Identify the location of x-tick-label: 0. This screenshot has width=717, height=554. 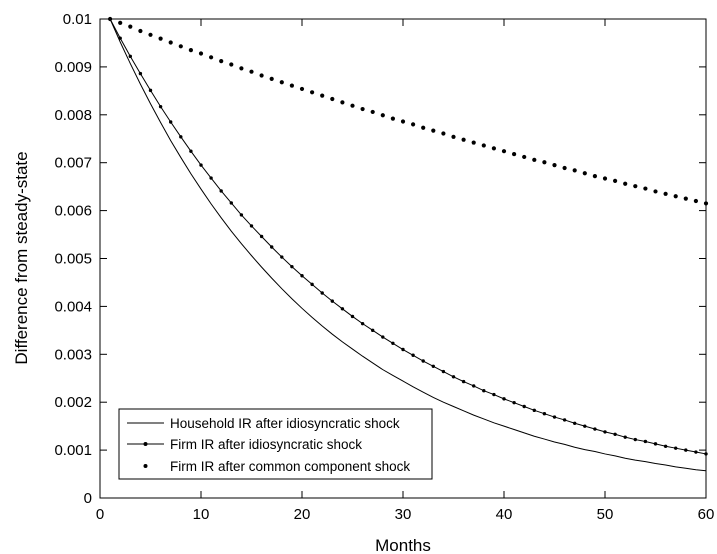
(100, 514).